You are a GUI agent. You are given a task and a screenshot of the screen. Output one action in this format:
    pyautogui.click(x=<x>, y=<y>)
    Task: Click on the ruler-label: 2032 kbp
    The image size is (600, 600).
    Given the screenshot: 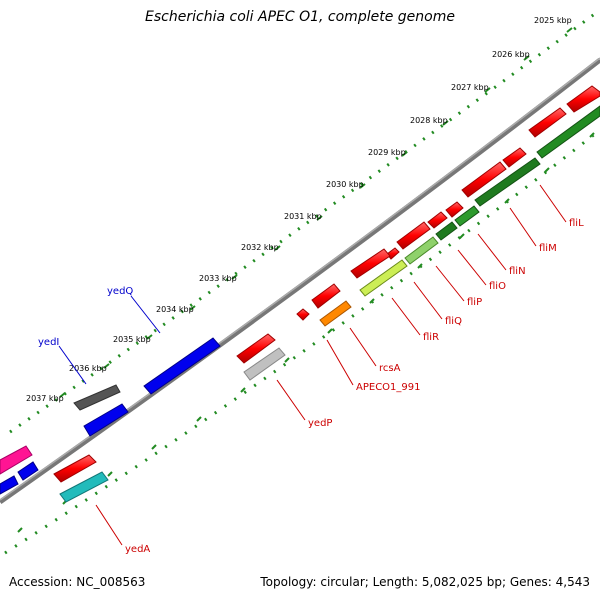 What is the action you would take?
    pyautogui.click(x=260, y=247)
    